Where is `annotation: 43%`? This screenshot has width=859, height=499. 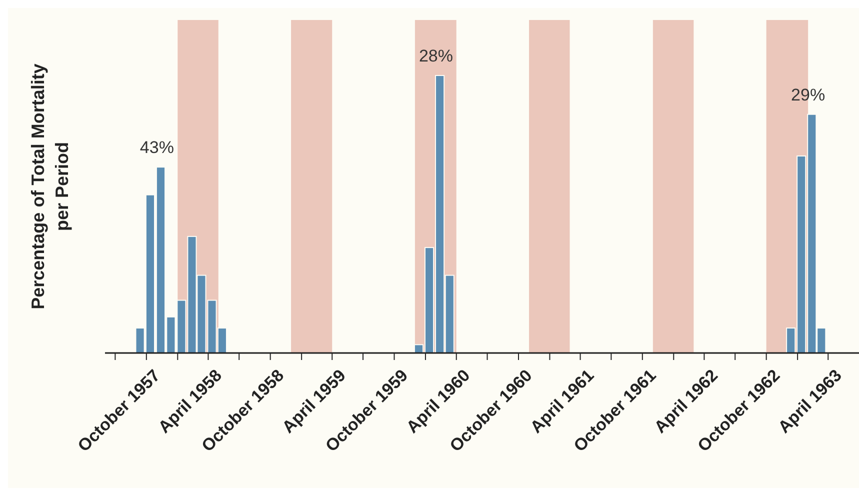
annotation: 43% is located at coordinates (157, 148).